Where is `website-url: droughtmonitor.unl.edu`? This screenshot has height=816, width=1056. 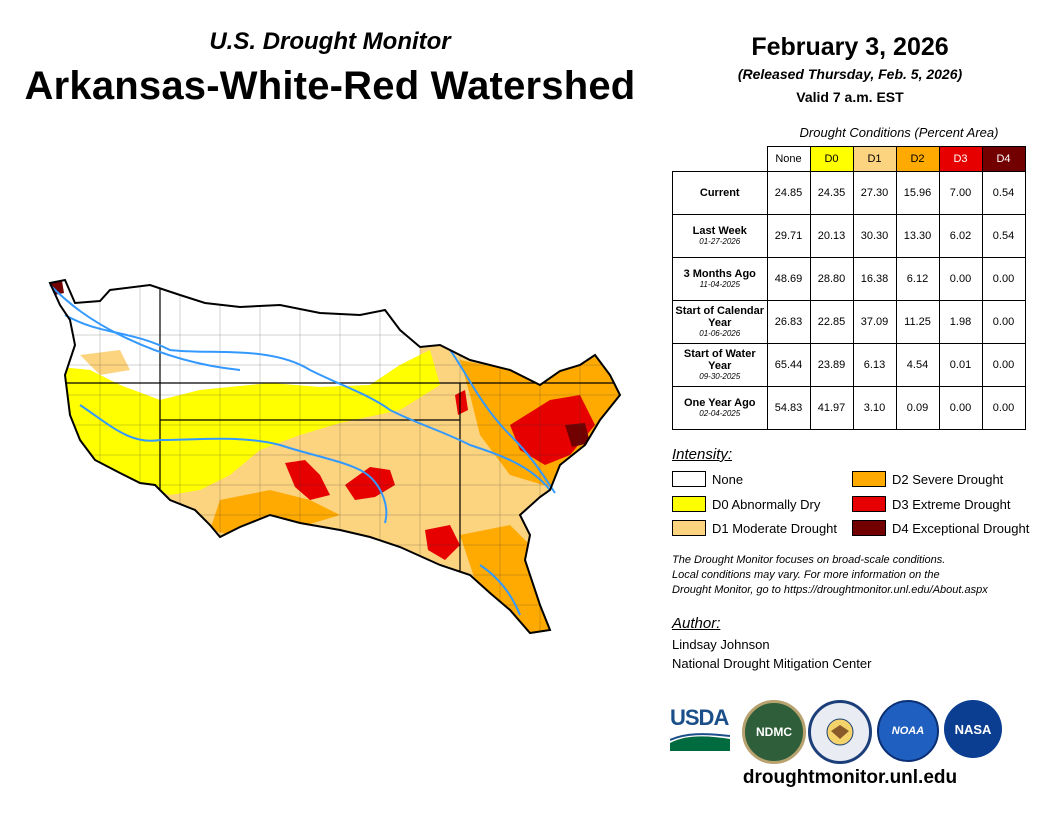 website-url: droughtmonitor.unl.edu is located at coordinates (850, 777).